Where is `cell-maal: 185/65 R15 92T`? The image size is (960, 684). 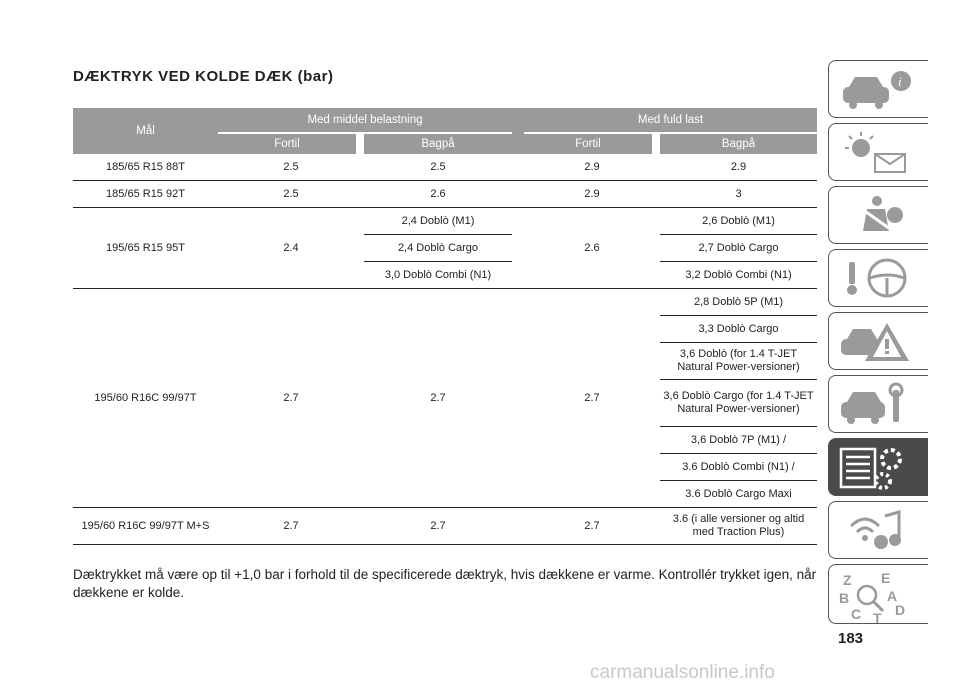 cell-maal: 185/65 R15 92T is located at coordinates (145, 194).